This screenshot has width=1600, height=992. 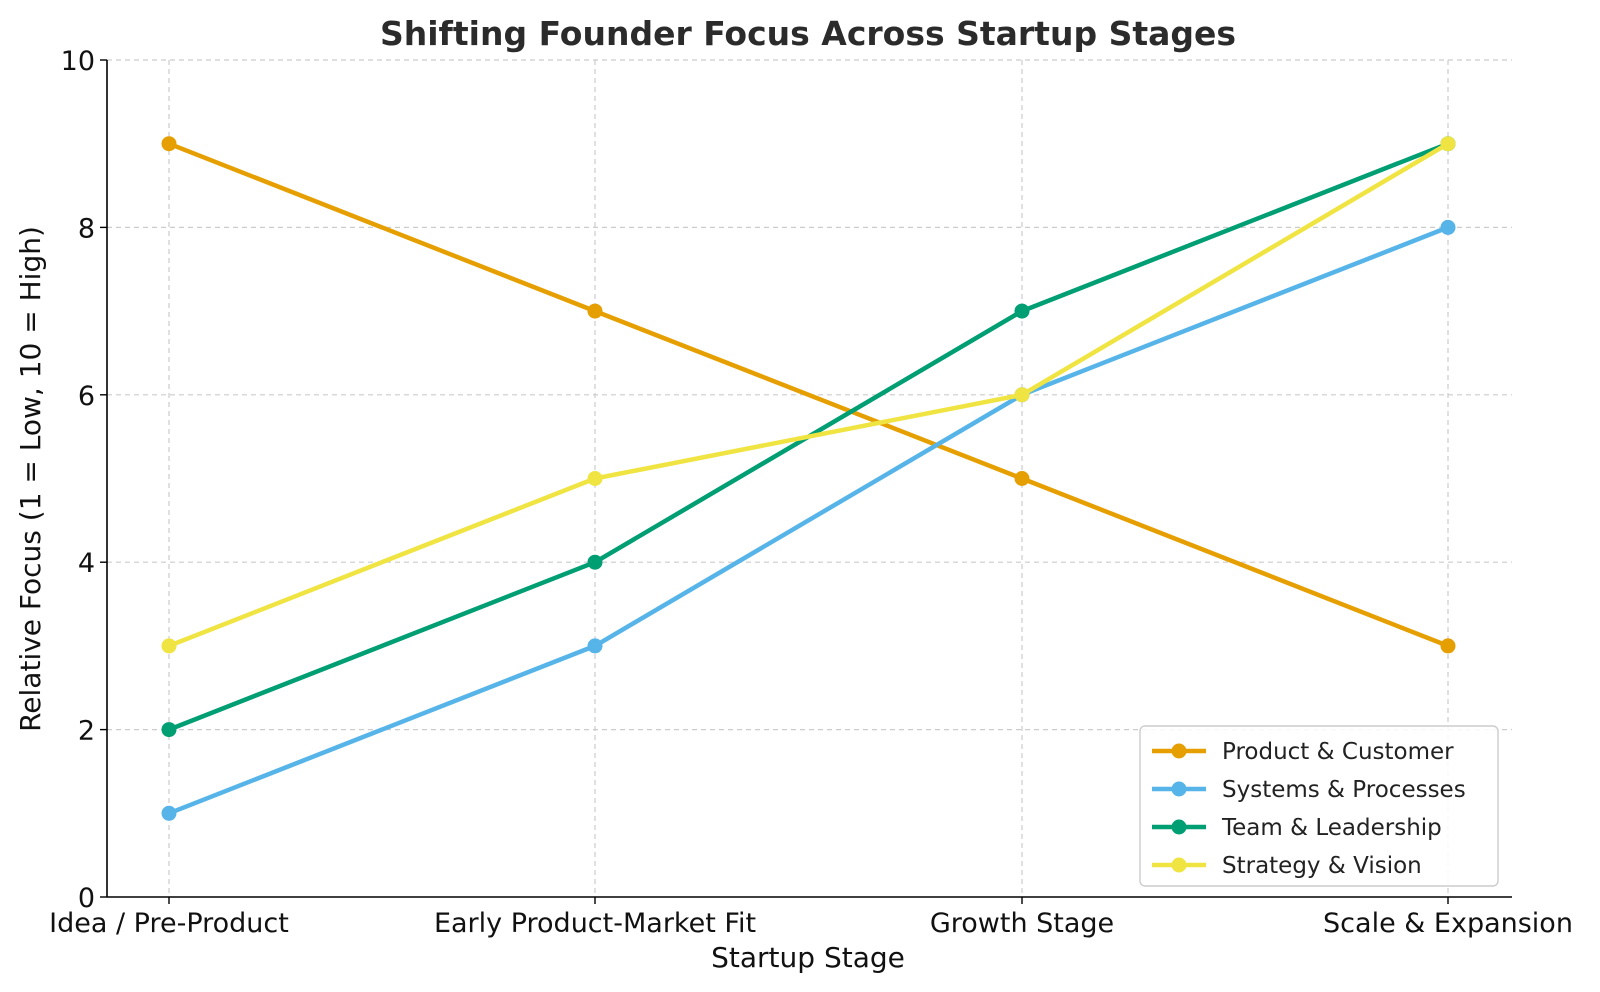 I want to click on x-tick-label: Idea / Pre-Product, so click(x=169, y=923).